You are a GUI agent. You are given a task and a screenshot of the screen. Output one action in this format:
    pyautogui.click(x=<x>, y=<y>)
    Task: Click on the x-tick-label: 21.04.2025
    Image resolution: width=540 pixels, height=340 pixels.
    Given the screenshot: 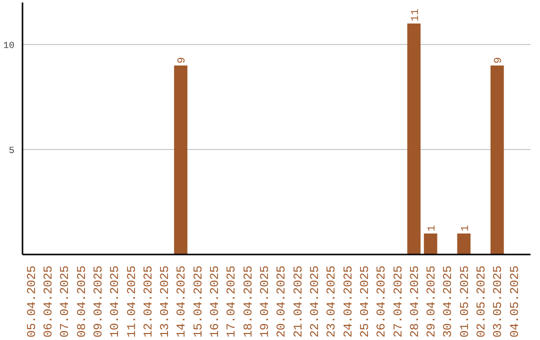 What is the action you would take?
    pyautogui.click(x=298, y=301)
    